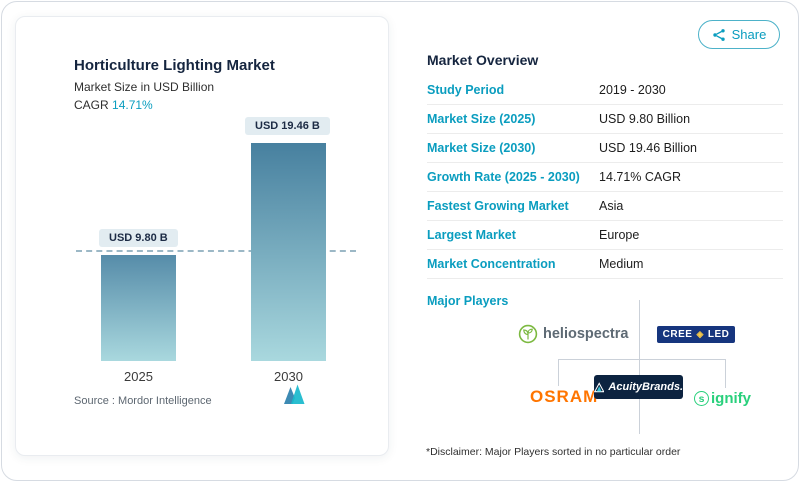 This screenshot has width=800, height=483. I want to click on share-icon, so click(718, 34).